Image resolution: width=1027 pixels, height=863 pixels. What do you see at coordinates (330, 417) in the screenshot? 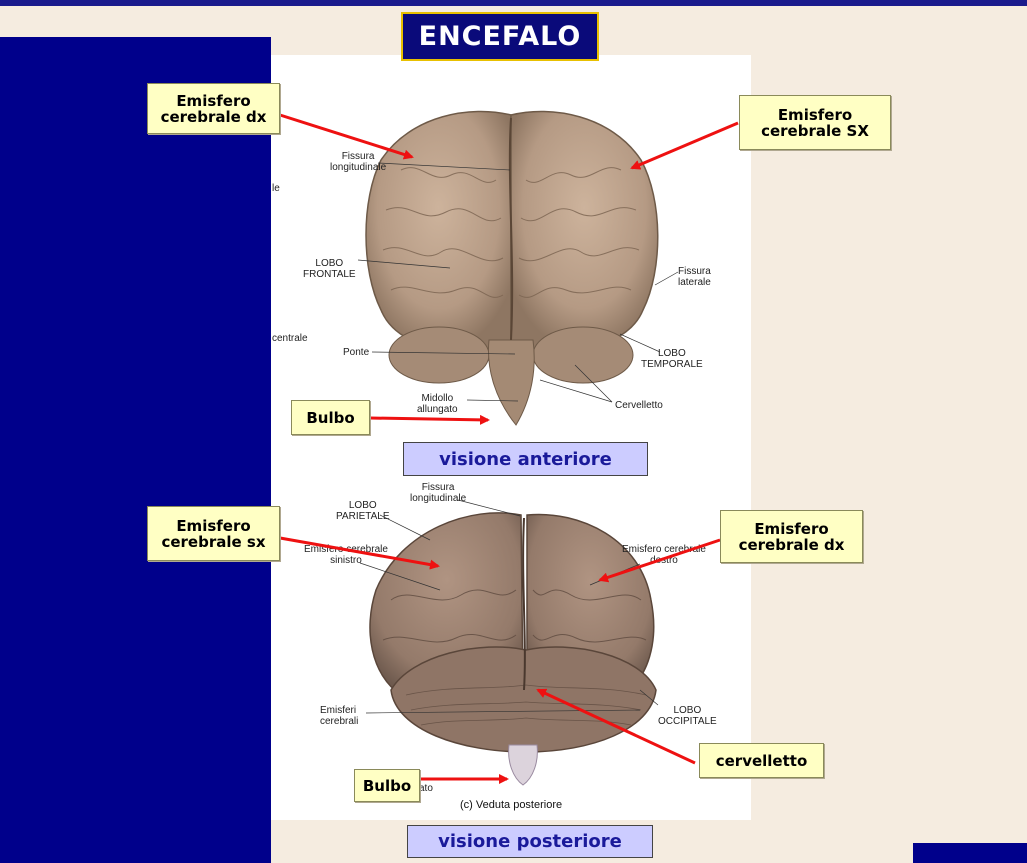
I see `callout-bulbo-anterior: Bulbo` at bounding box center [330, 417].